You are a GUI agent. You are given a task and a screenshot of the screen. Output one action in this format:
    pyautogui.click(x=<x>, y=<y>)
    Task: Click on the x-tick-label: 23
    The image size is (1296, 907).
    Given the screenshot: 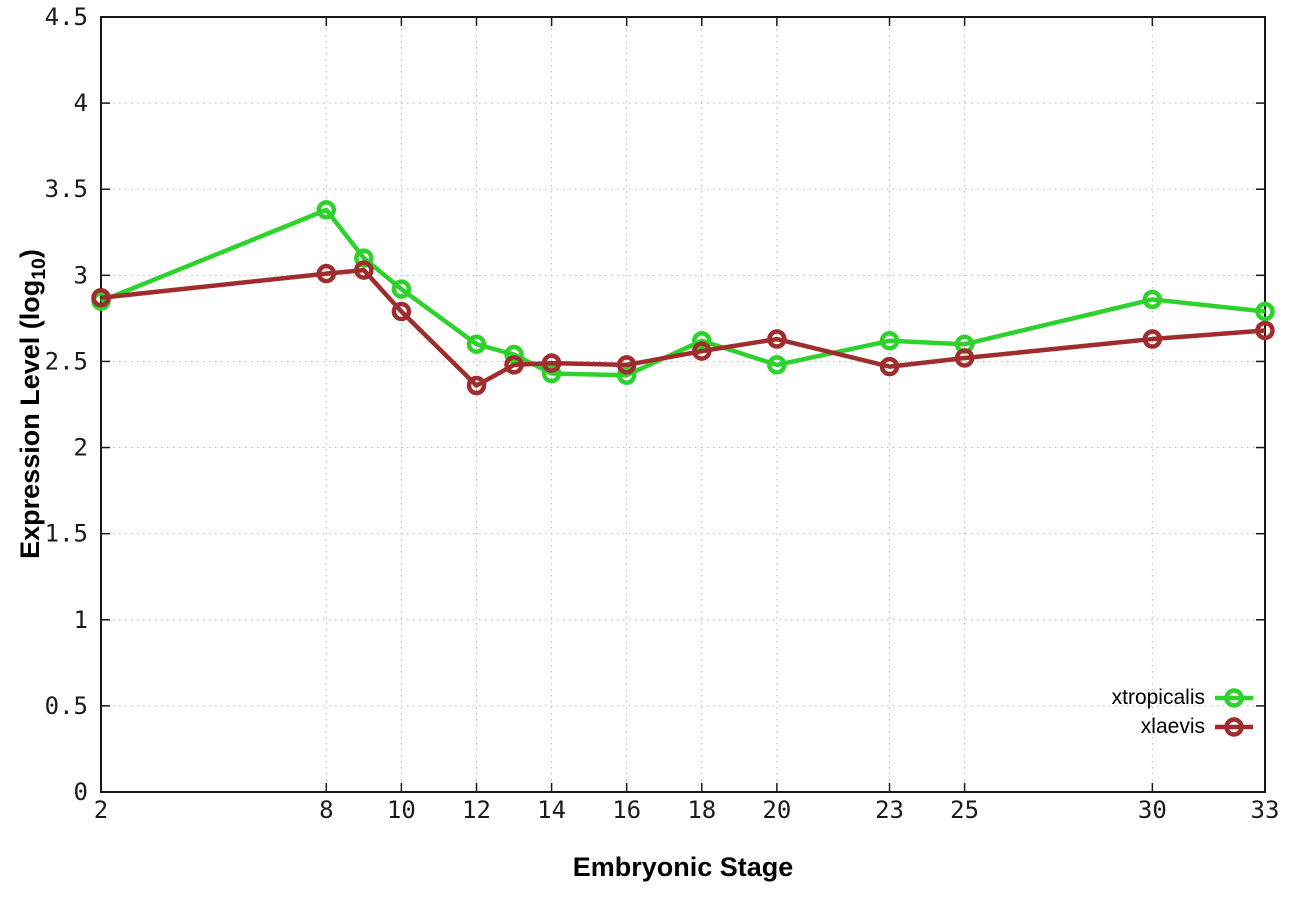 What is the action you would take?
    pyautogui.click(x=889, y=810)
    